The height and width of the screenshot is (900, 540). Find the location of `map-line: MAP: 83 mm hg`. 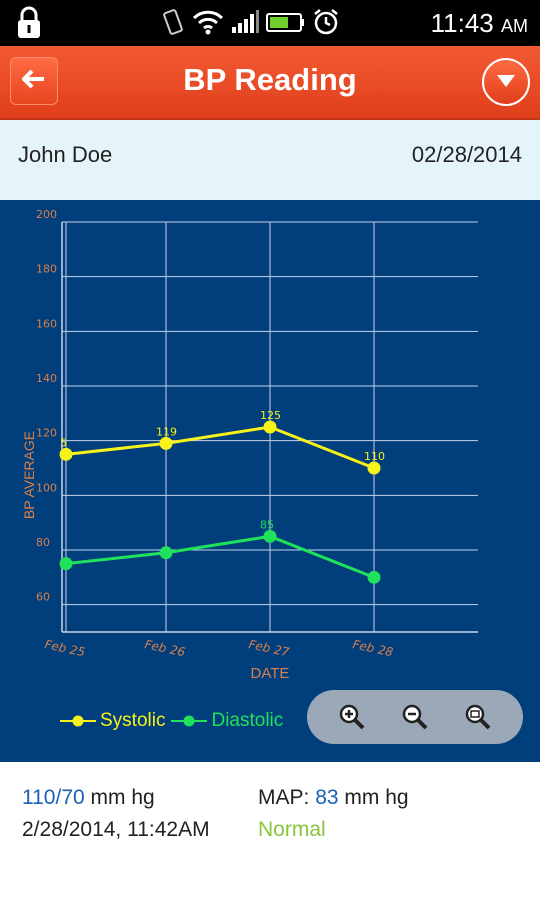

map-line: MAP: 83 mm hg is located at coordinates (333, 798).